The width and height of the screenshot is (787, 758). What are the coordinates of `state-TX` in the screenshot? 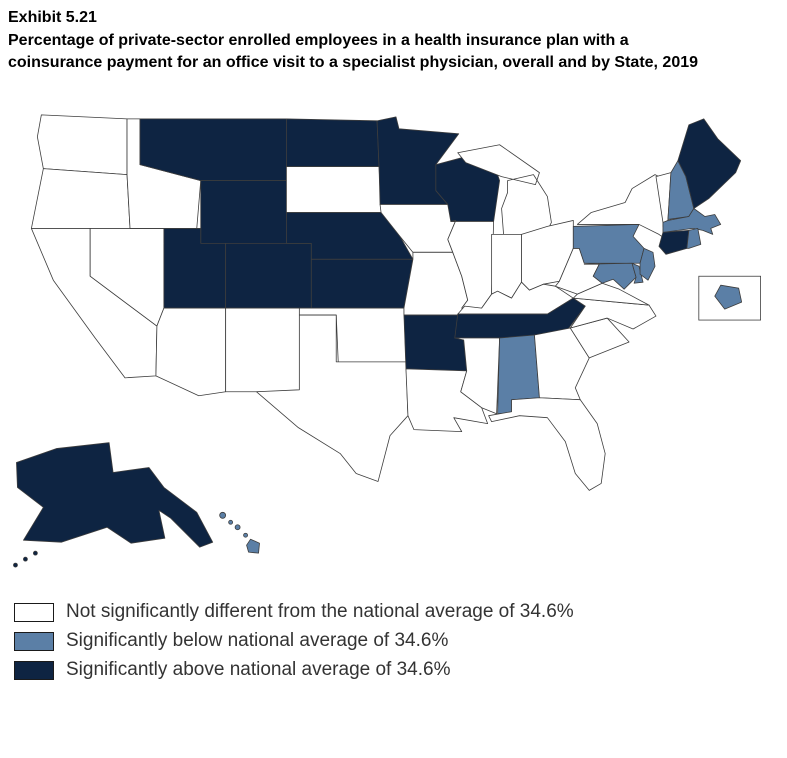 It's located at (332, 398).